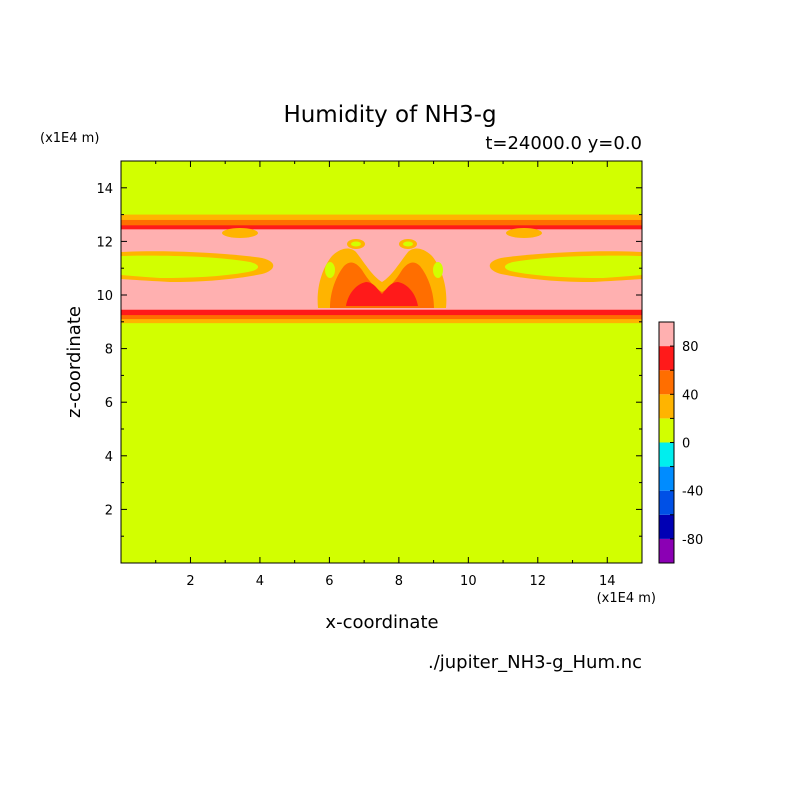 Image resolution: width=804 pixels, height=804 pixels. Describe the element at coordinates (692, 540) in the screenshot. I see `colorbar-tick-label: -80` at that location.